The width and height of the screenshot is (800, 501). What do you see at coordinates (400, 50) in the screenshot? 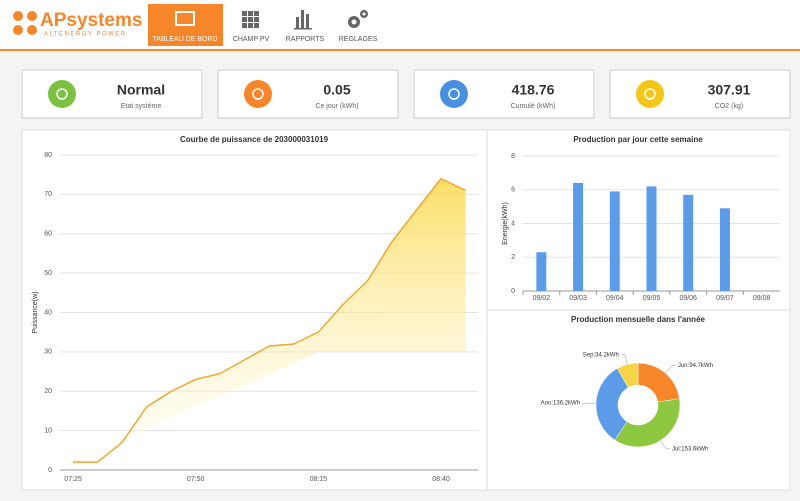
I see `header-border` at bounding box center [400, 50].